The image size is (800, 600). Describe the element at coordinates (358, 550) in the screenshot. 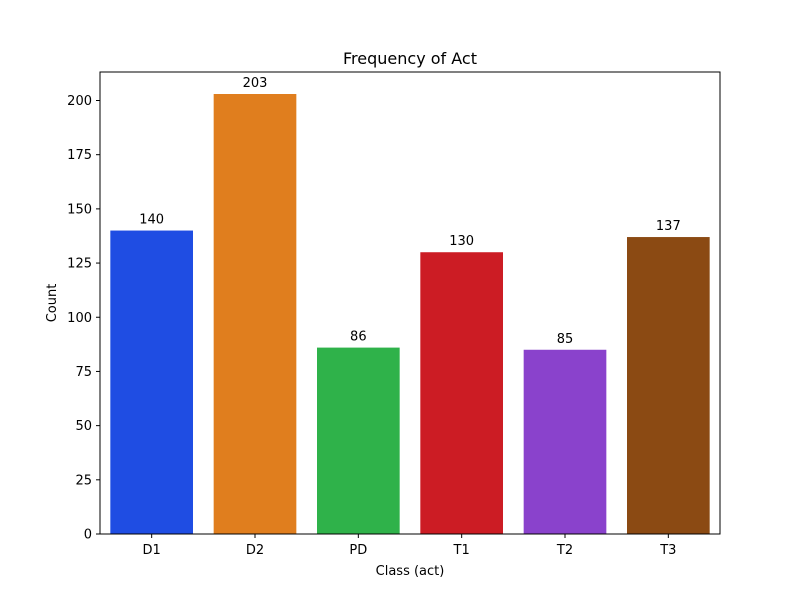

I see `x-tick-label-pd: PD` at that location.